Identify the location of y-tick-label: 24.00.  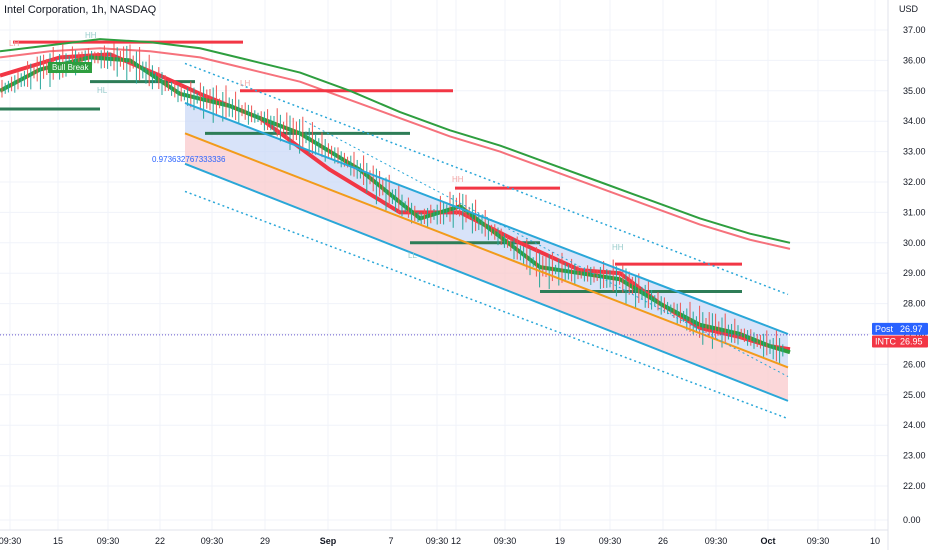
(914, 425).